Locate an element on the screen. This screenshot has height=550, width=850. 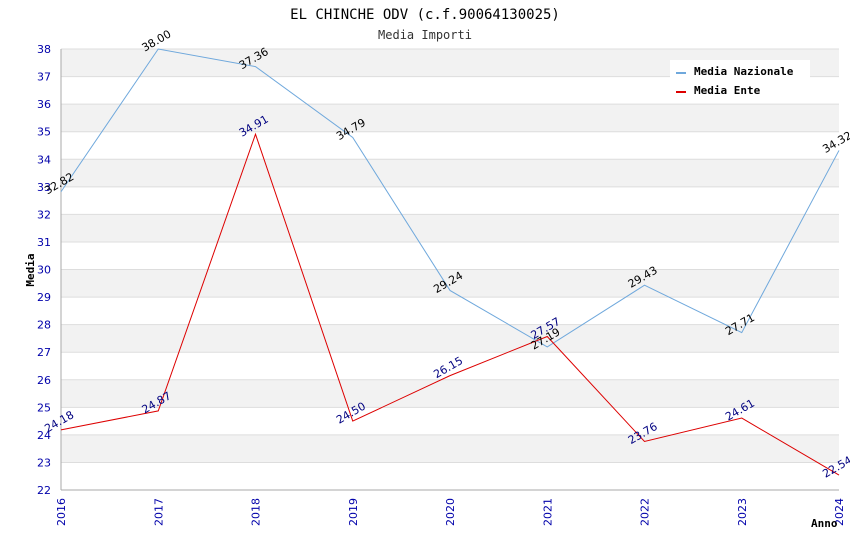
y-tick-label-29: 29 is located at coordinates (44, 297).